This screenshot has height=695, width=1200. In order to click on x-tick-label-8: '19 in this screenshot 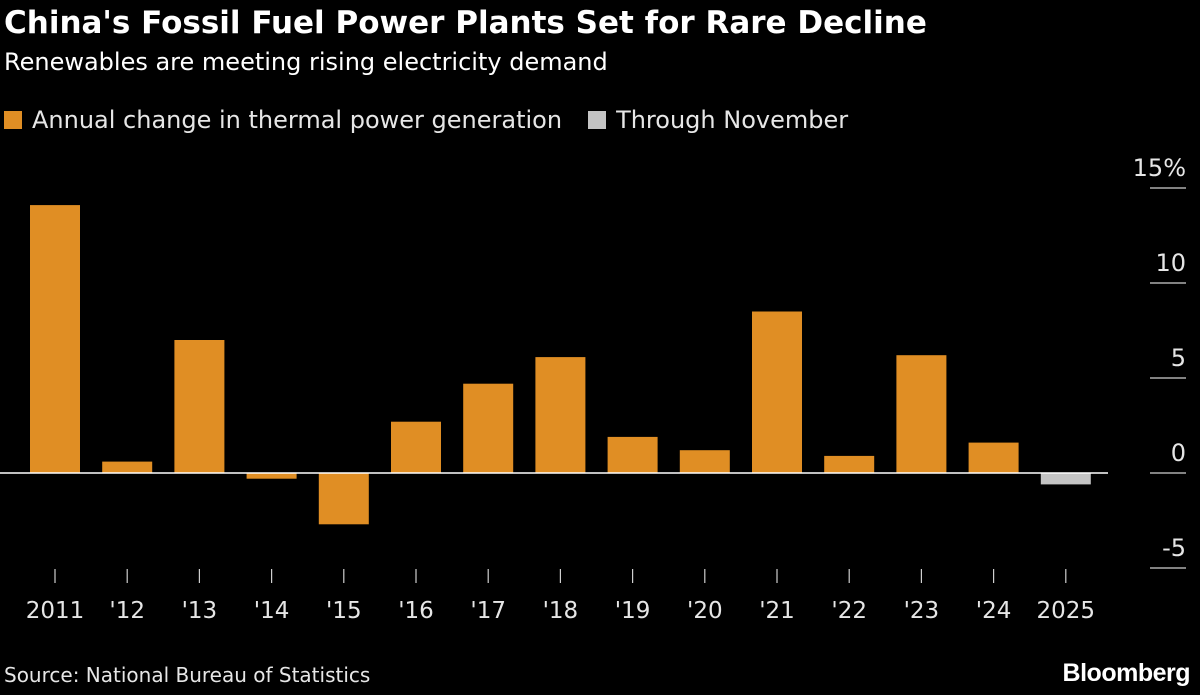, I will do `click(633, 611)`.